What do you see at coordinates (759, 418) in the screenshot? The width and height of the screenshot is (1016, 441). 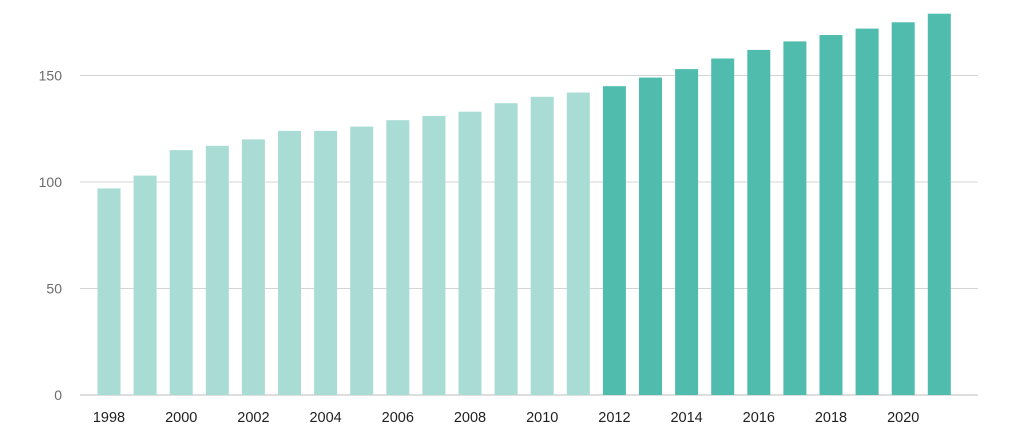 I see `x-tick-label-2016: 2016` at bounding box center [759, 418].